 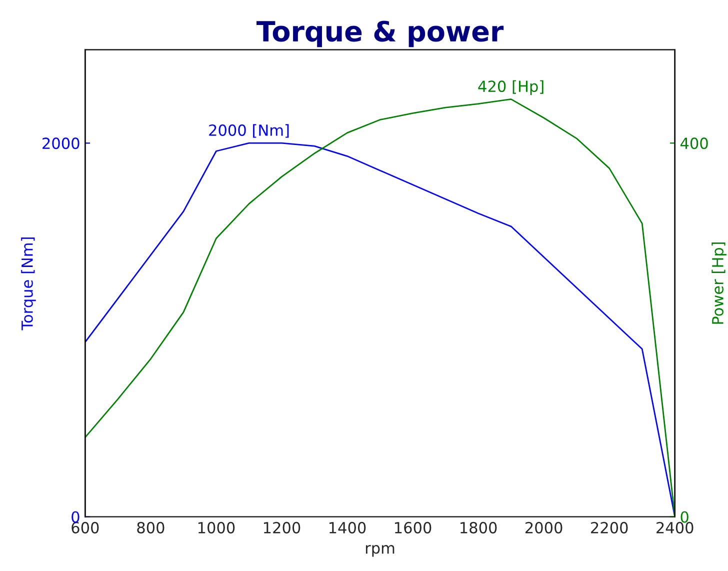 What do you see at coordinates (380, 34) in the screenshot?
I see `chart-title: Torque & power` at bounding box center [380, 34].